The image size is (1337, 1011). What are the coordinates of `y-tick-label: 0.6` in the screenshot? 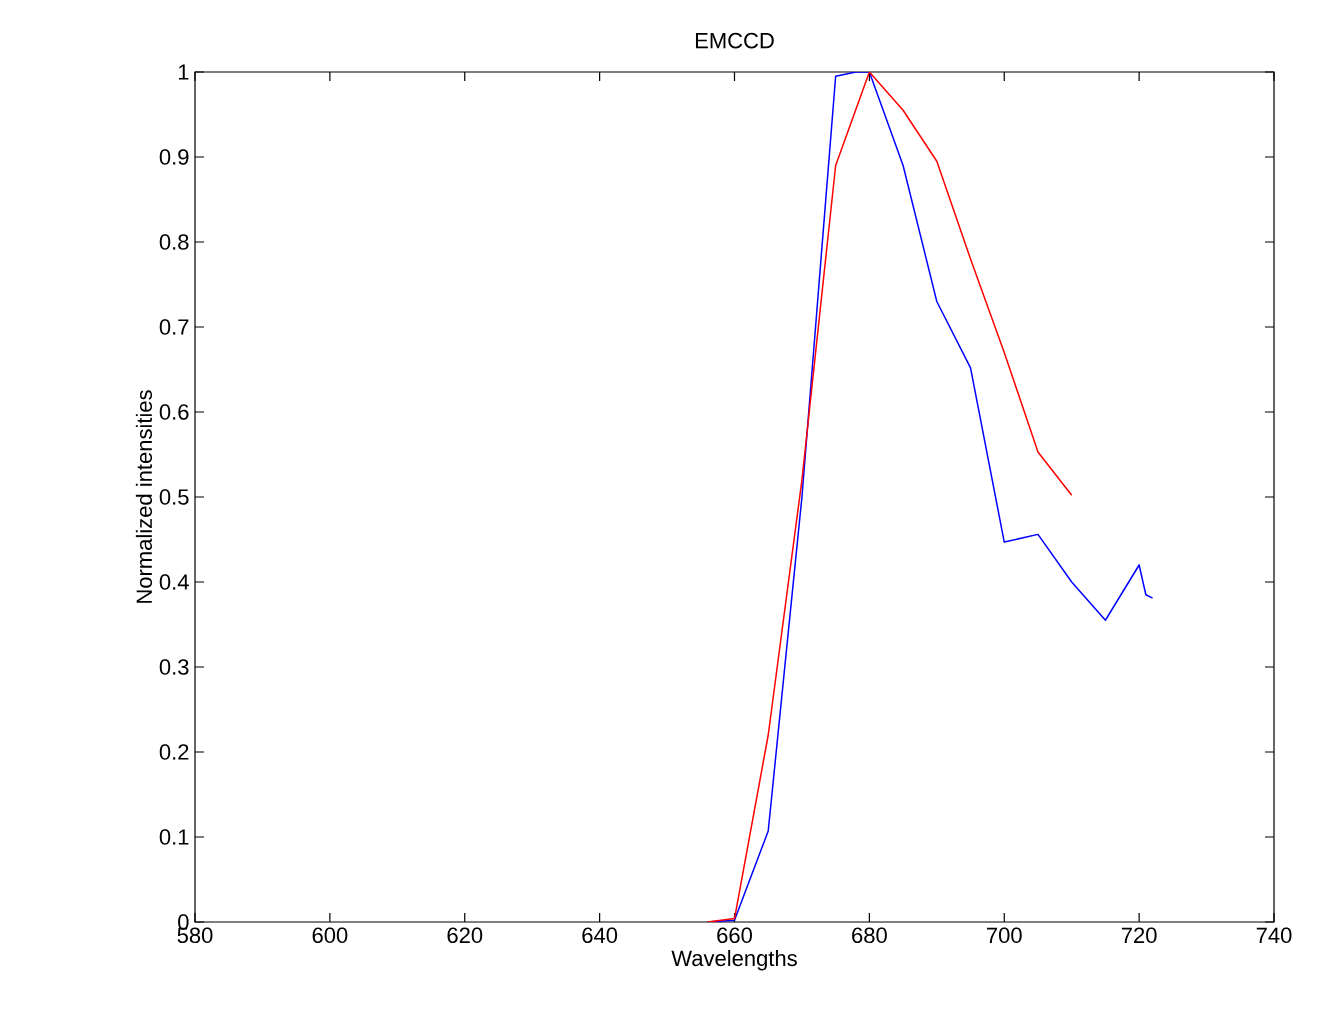 It's located at (174, 412).